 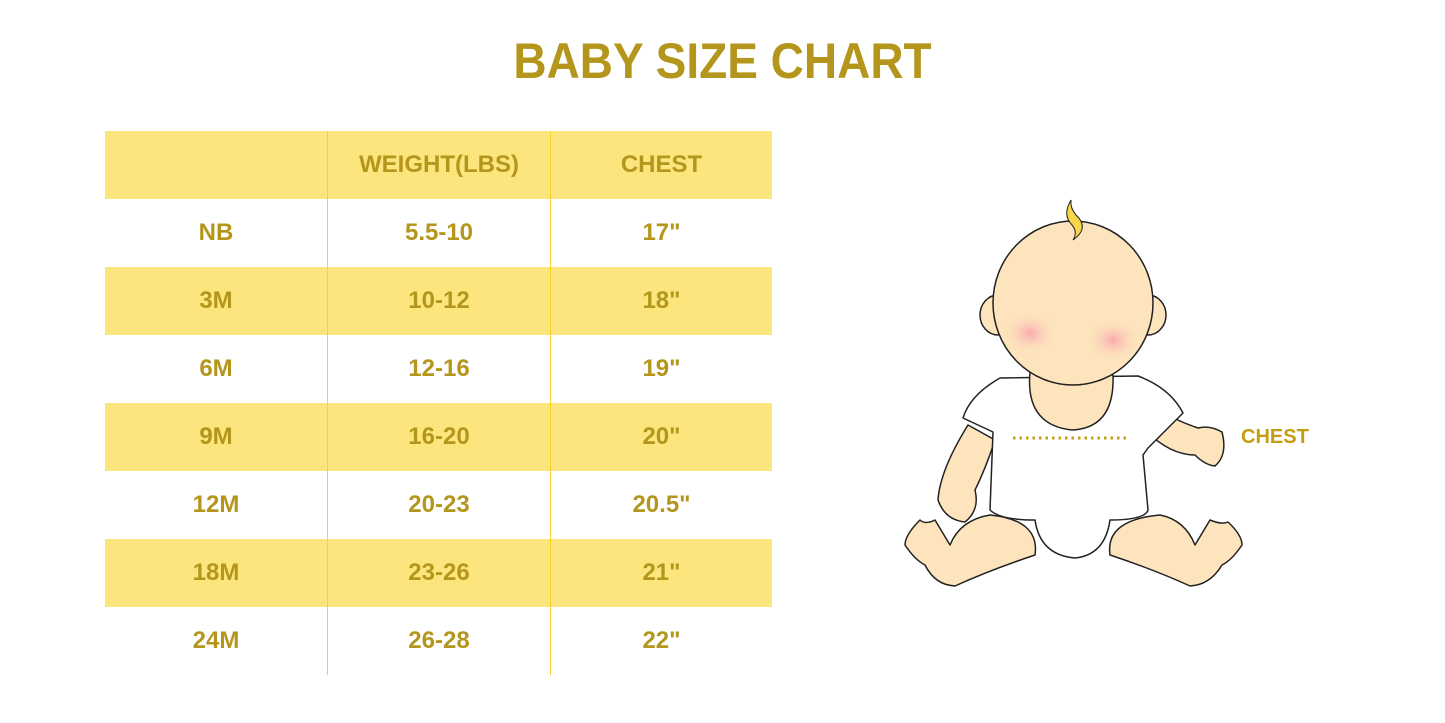 I want to click on size-cell: 24M, so click(x=216, y=640).